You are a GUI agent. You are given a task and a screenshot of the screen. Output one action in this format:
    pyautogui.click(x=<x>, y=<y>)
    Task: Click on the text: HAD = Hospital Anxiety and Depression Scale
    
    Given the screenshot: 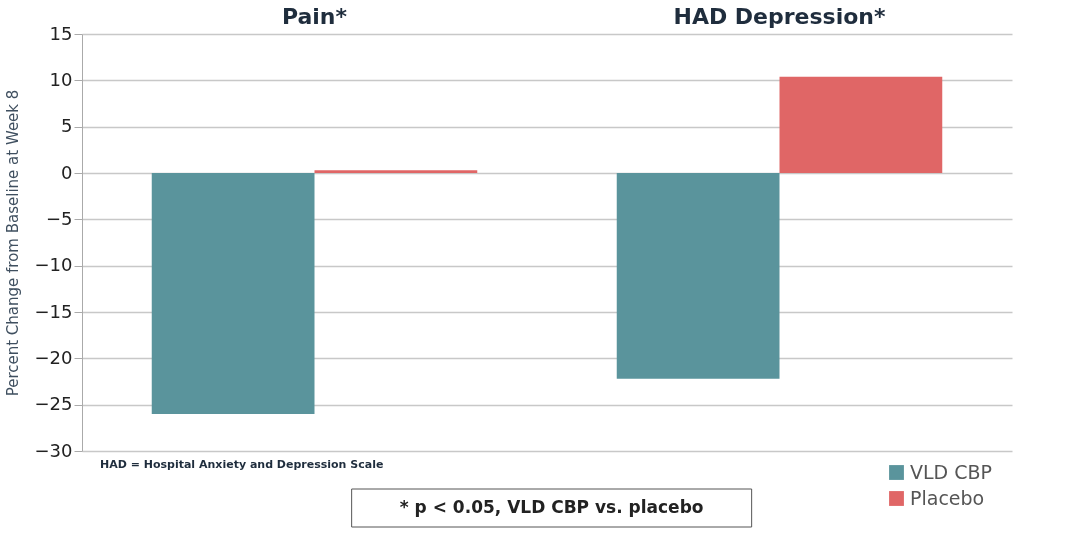 What is the action you would take?
    pyautogui.click(x=242, y=464)
    